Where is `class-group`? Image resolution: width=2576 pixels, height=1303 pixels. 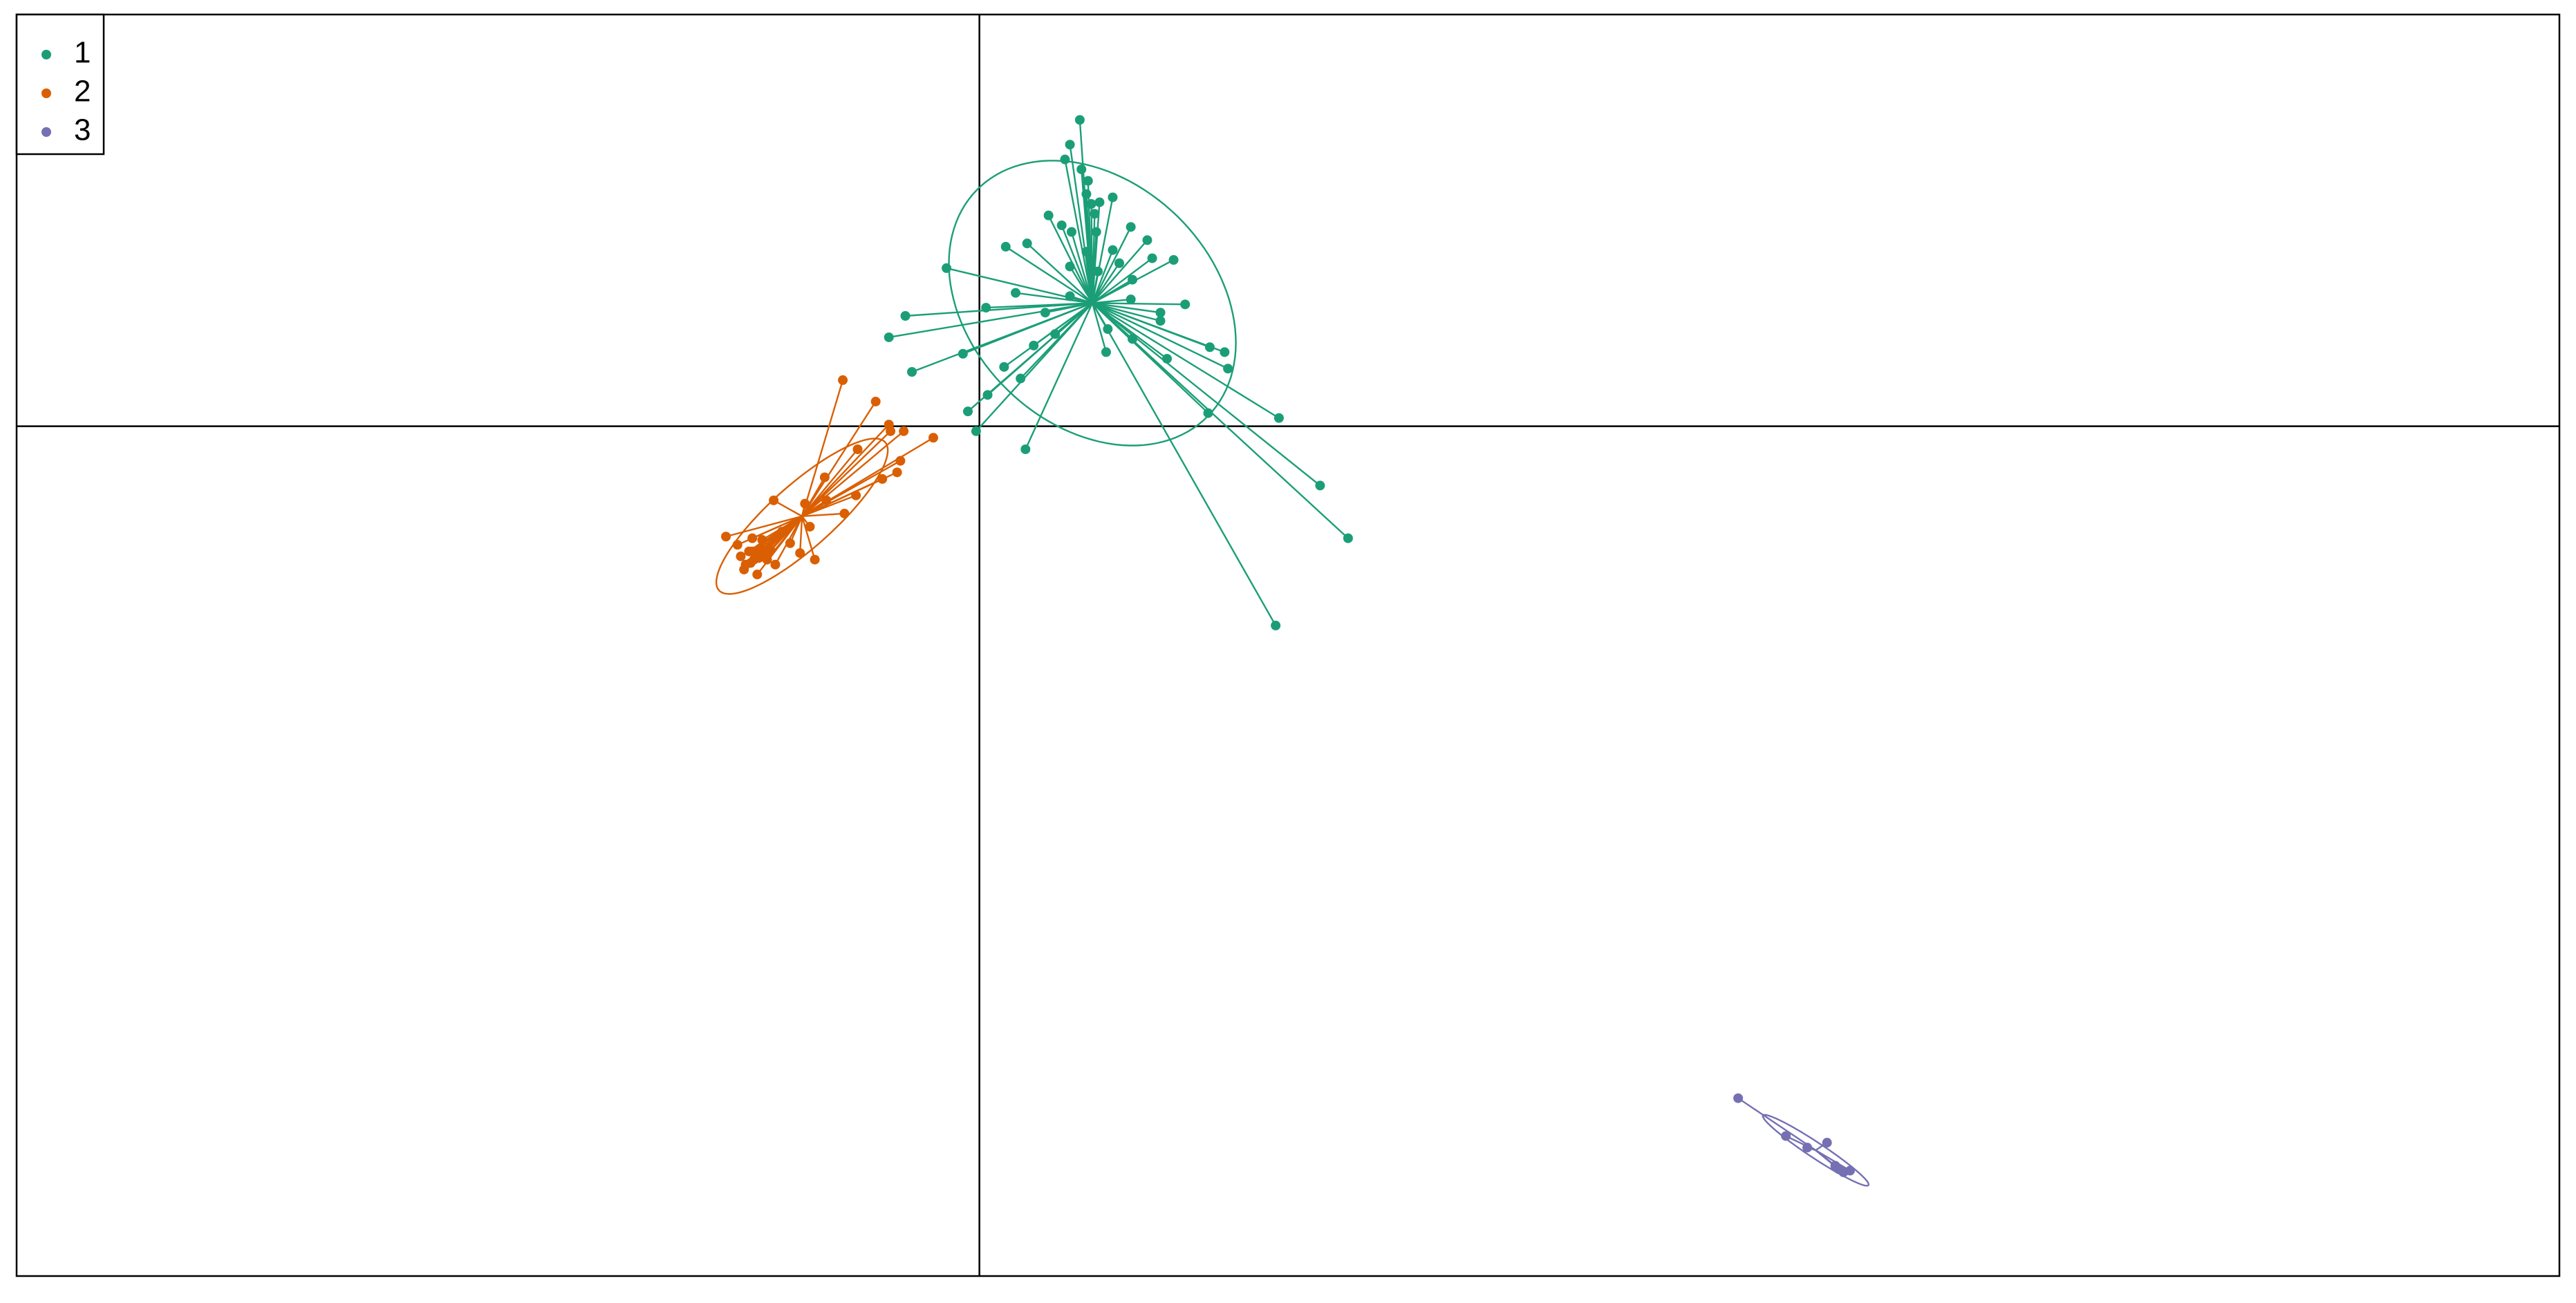 class-group is located at coordinates (826, 485).